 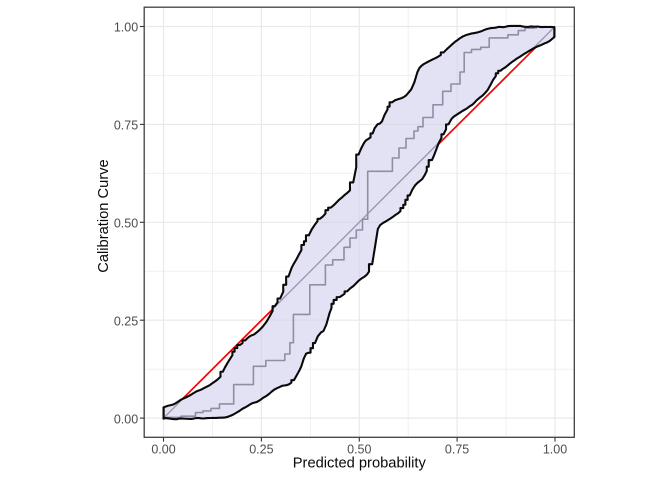 What do you see at coordinates (360, 464) in the screenshot?
I see `svg-text: Predicted probability` at bounding box center [360, 464].